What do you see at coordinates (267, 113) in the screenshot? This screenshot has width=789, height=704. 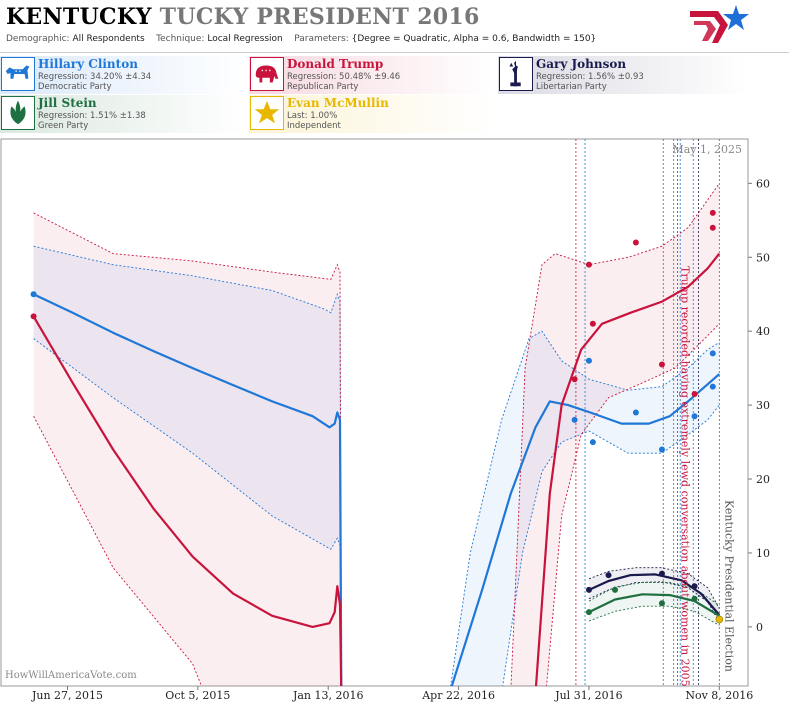 I see `star-icon` at bounding box center [267, 113].